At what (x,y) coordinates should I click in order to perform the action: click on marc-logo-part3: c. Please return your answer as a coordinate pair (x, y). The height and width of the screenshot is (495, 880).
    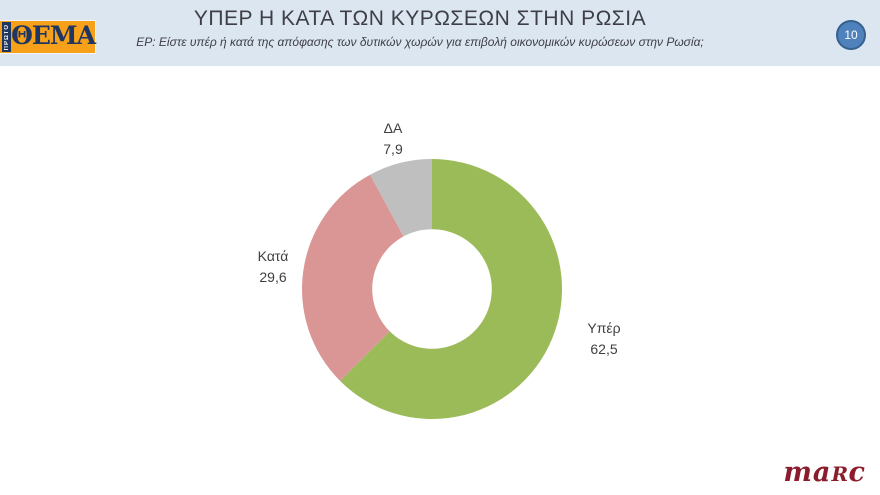
    Looking at the image, I should click on (857, 472).